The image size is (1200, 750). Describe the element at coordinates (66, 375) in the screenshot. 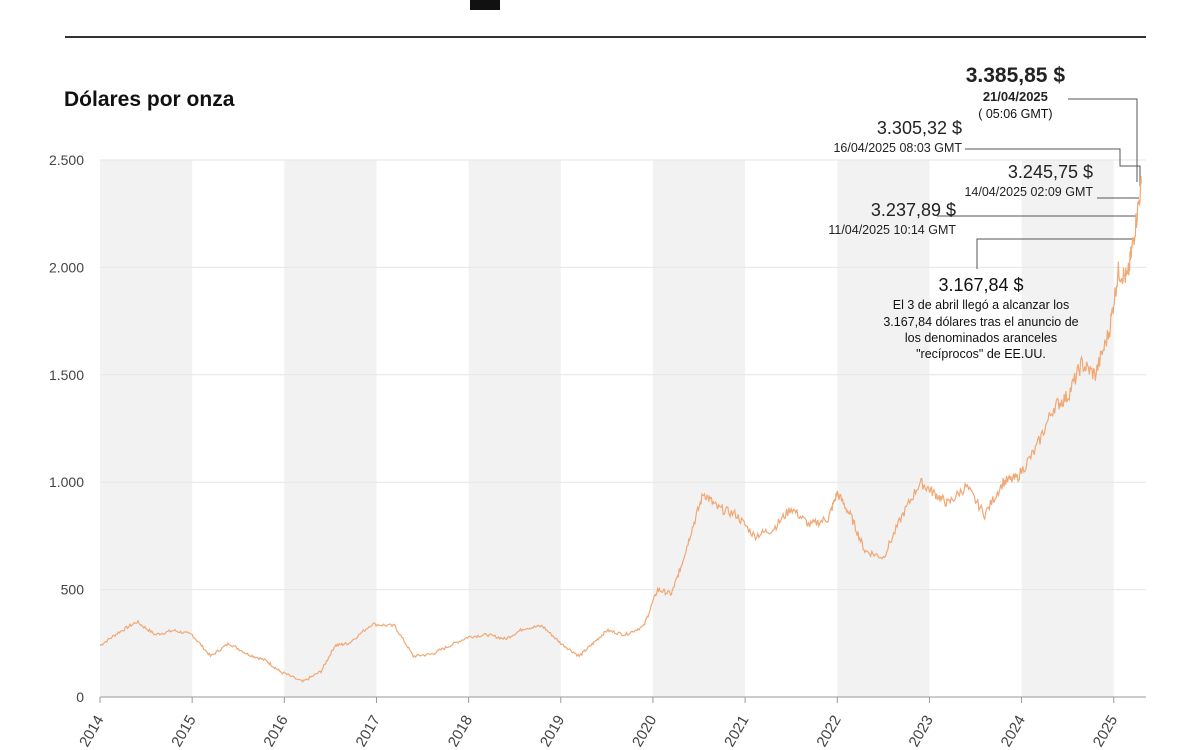

I see `y-tick-label: 1.500` at that location.